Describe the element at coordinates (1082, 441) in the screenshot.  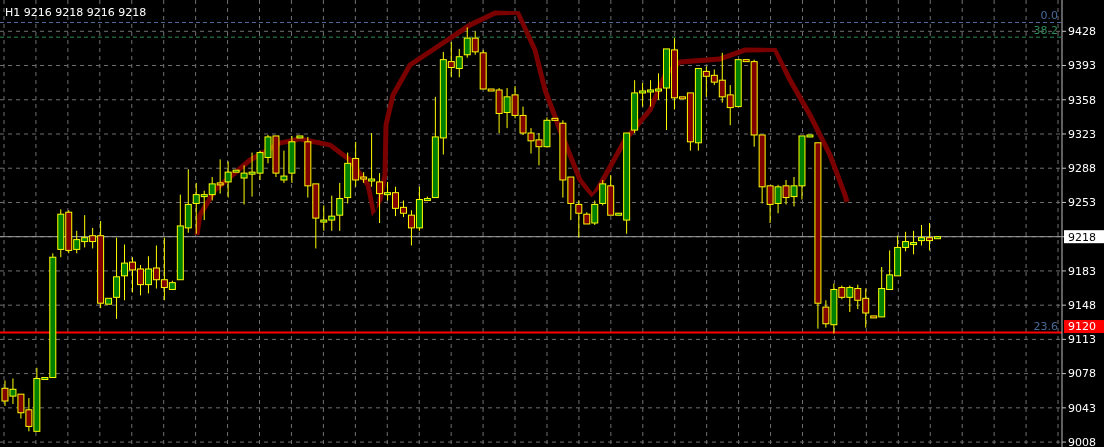
I see `y-tick-label: 9008` at that location.